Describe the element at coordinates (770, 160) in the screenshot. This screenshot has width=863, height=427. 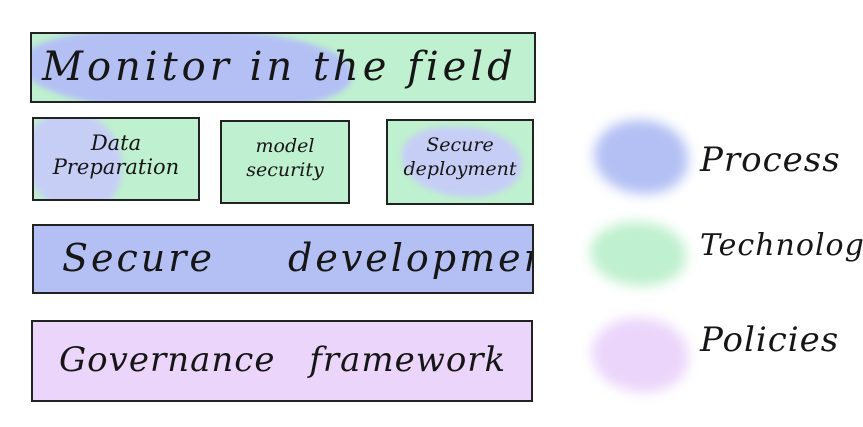
I see `legend-process-label: Process` at that location.